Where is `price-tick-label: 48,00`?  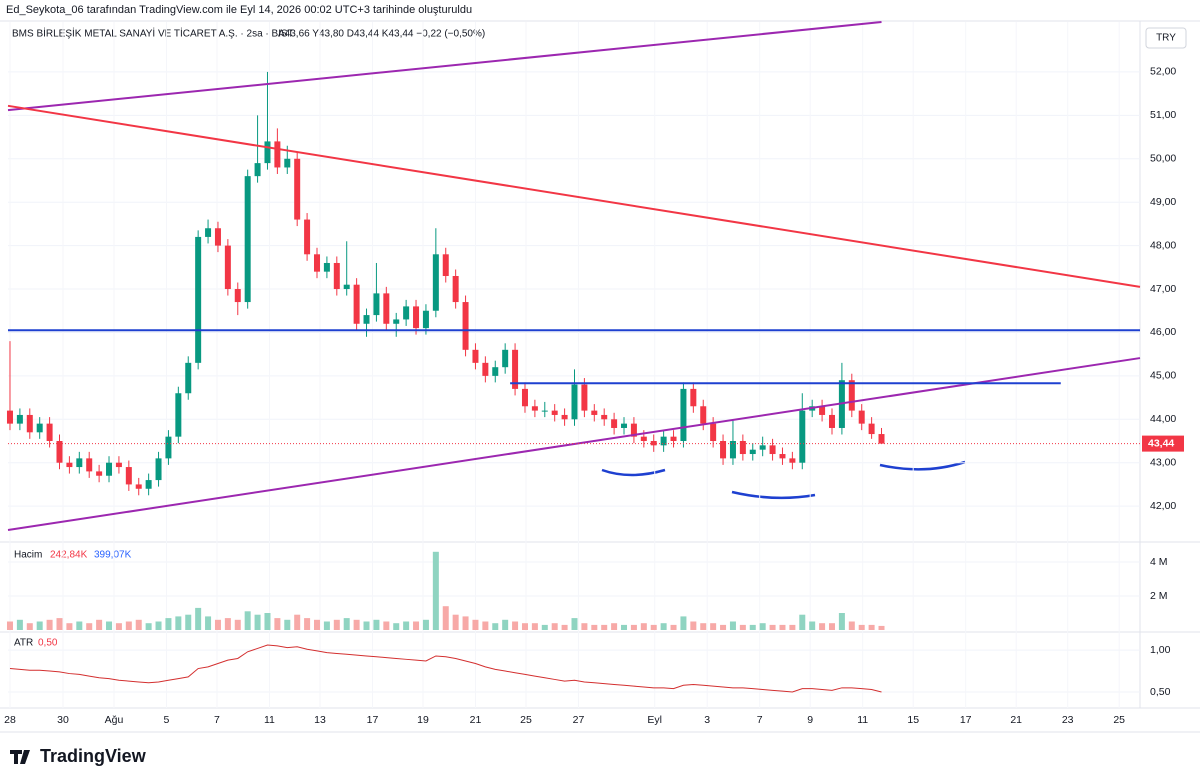 price-tick-label: 48,00 is located at coordinates (1163, 245).